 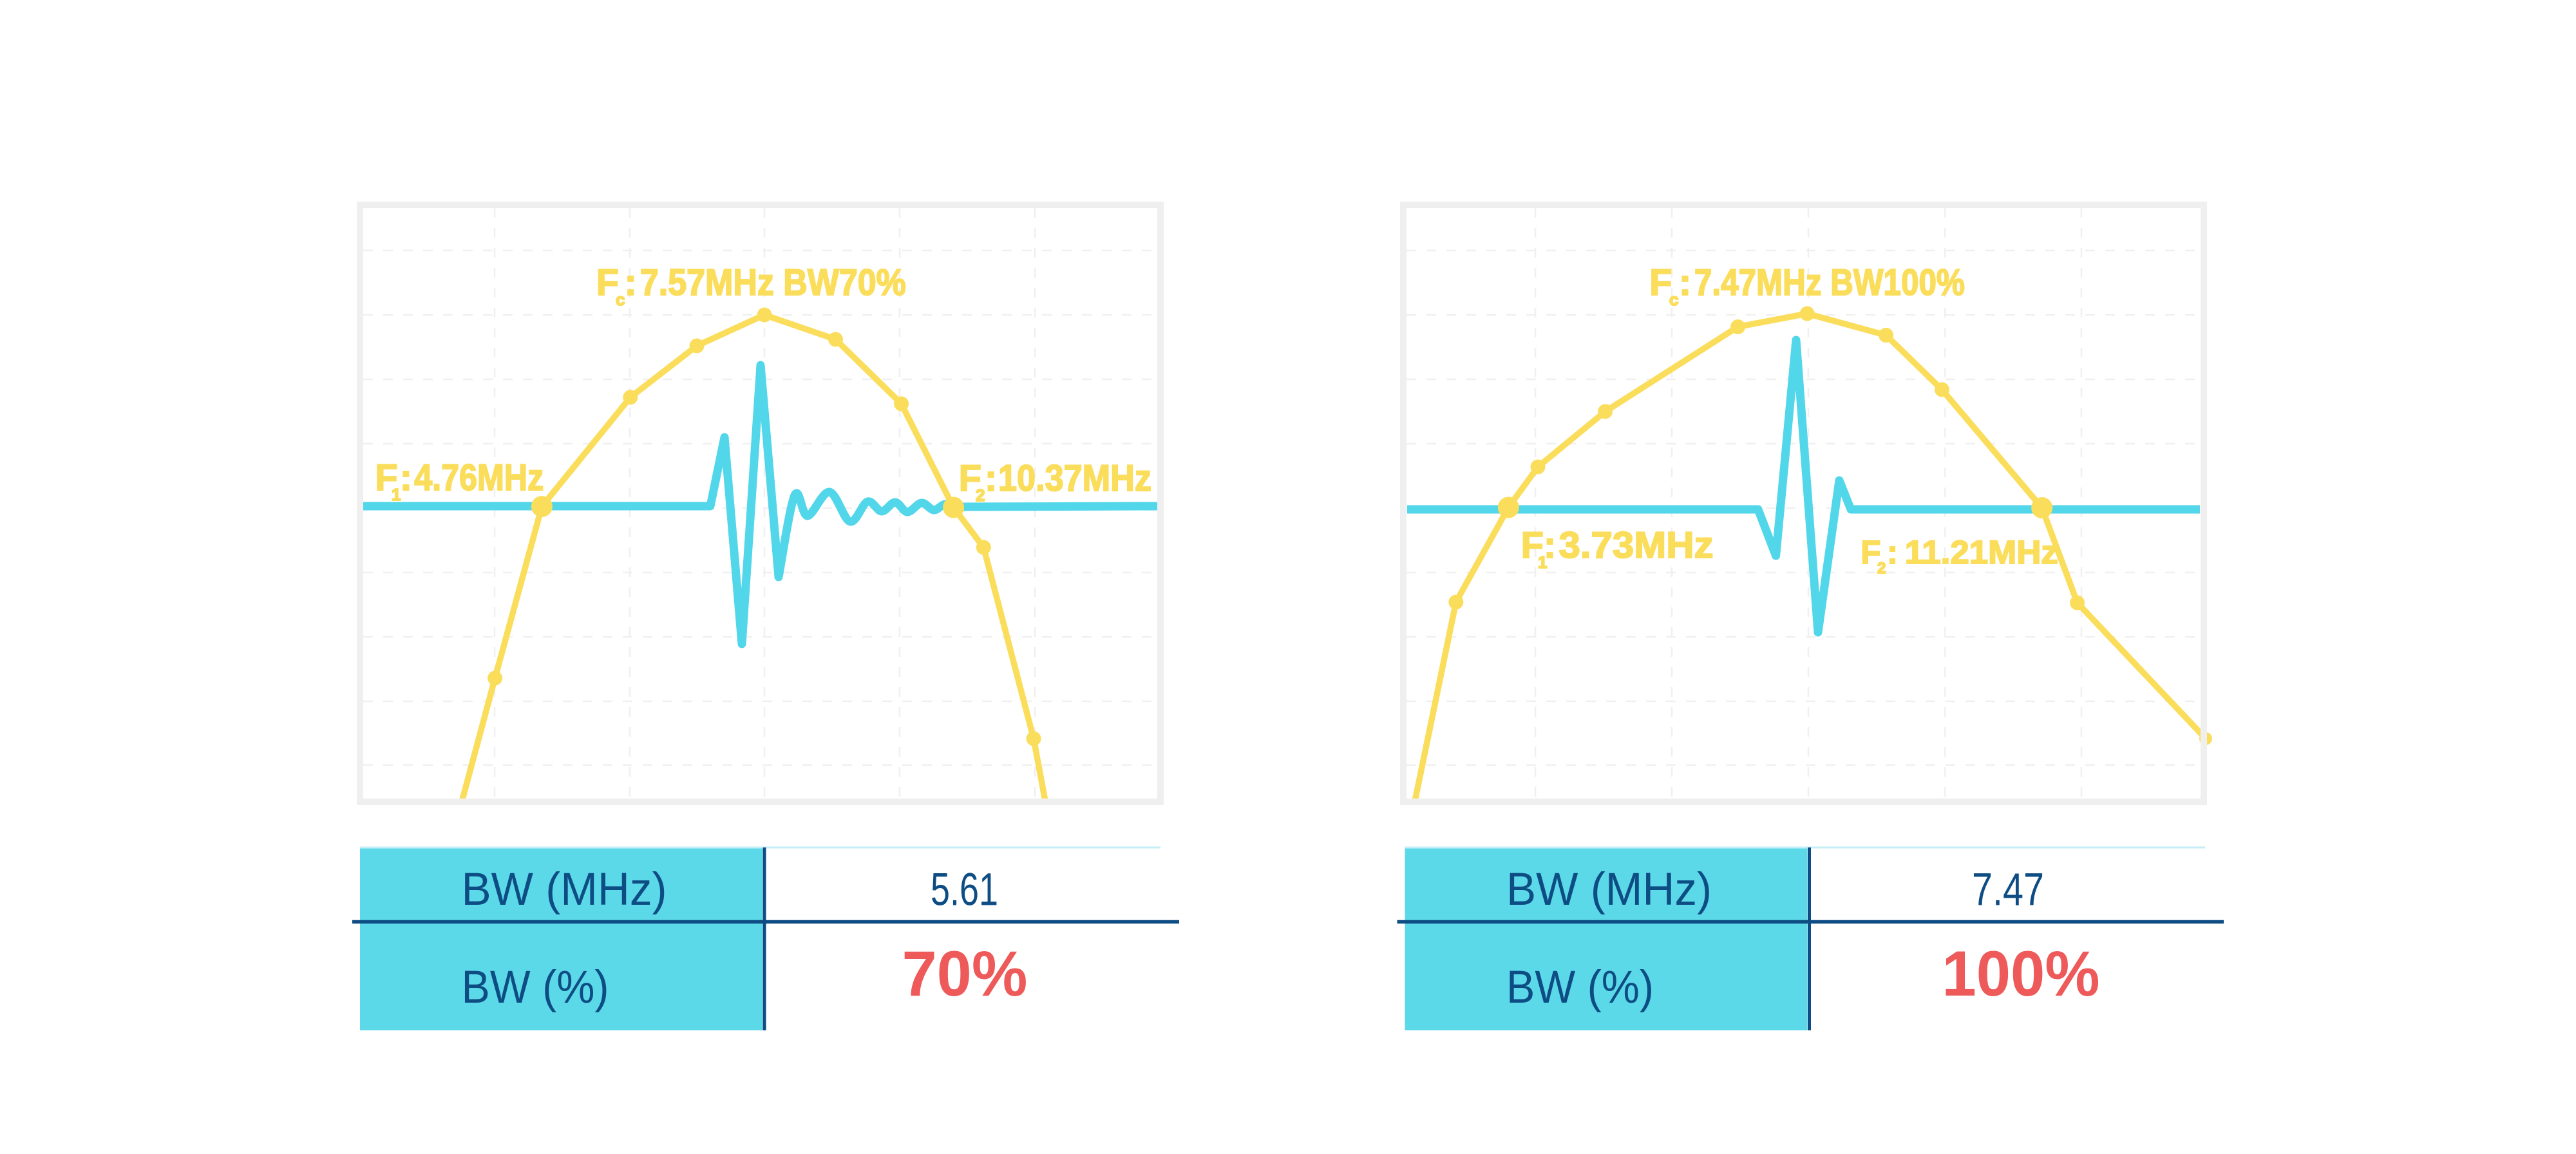 What do you see at coordinates (1981, 552) in the screenshot?
I see `svg-text: 11.21MHz` at bounding box center [1981, 552].